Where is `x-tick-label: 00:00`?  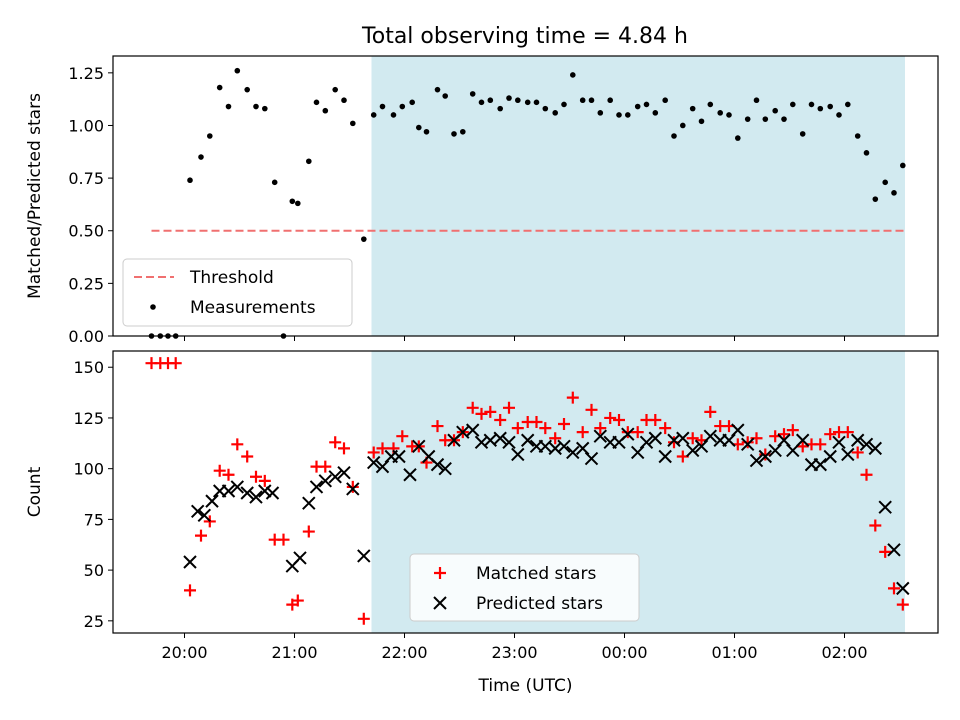
x-tick-label: 00:00 is located at coordinates (624, 652).